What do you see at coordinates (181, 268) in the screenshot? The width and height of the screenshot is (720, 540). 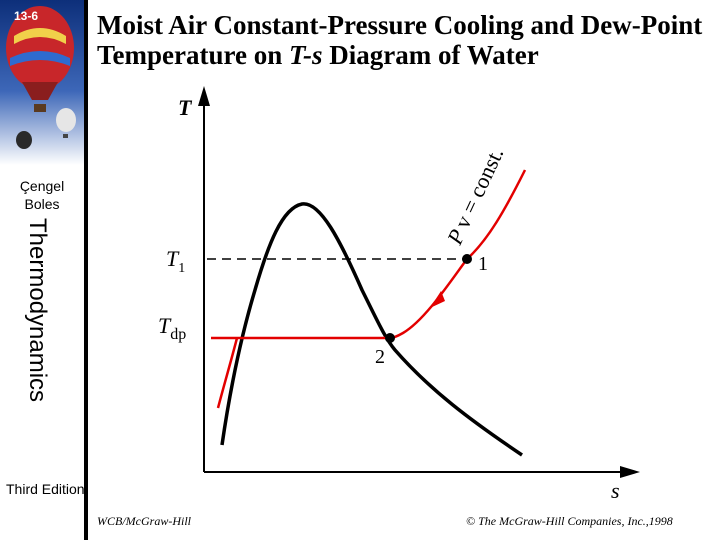 I see `t1-subscript: 1` at bounding box center [181, 268].